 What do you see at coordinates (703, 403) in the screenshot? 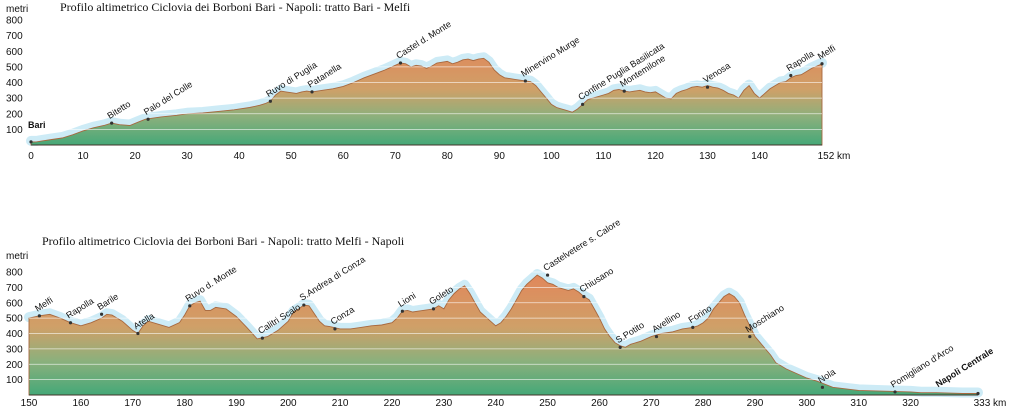
I see `x-tick-label: 280` at bounding box center [703, 403].